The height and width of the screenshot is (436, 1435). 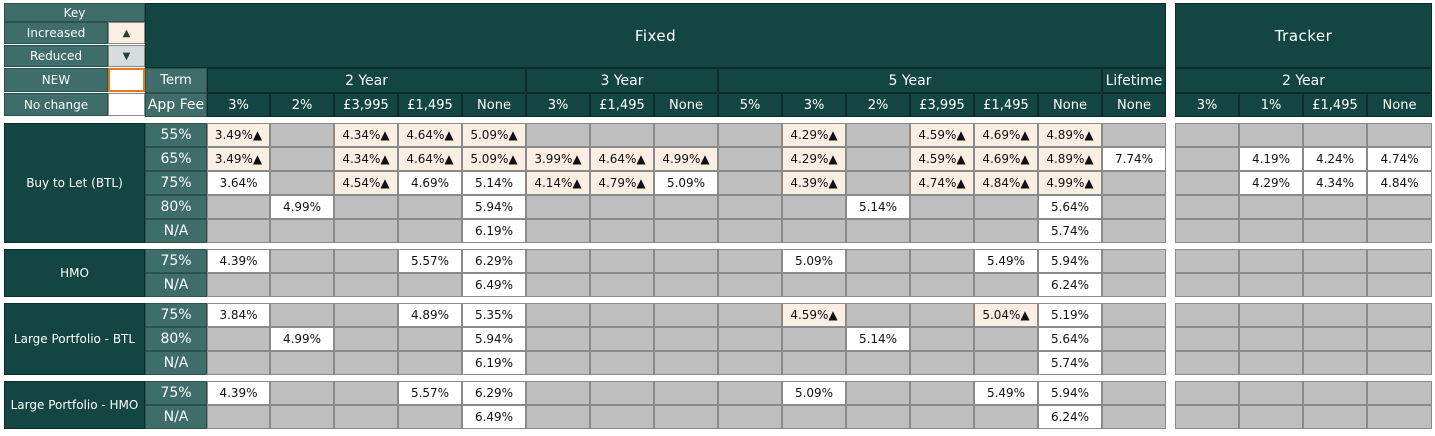 What do you see at coordinates (176, 363) in the screenshot?
I see `ltv-label: N/A` at bounding box center [176, 363].